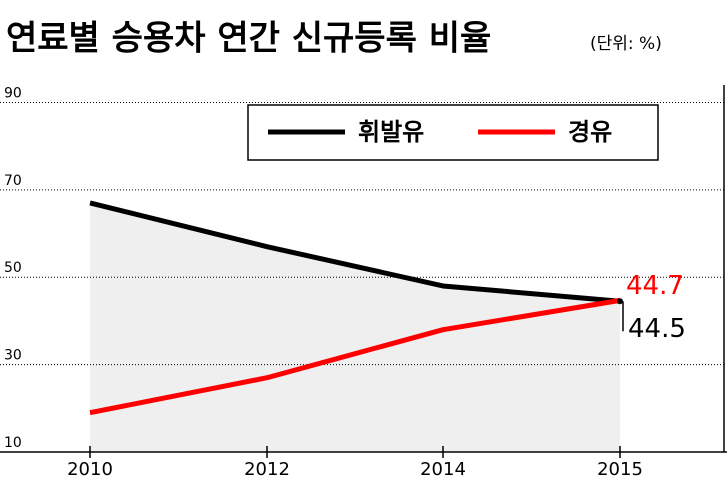  I want to click on y-tick-label: 30, so click(13, 356).